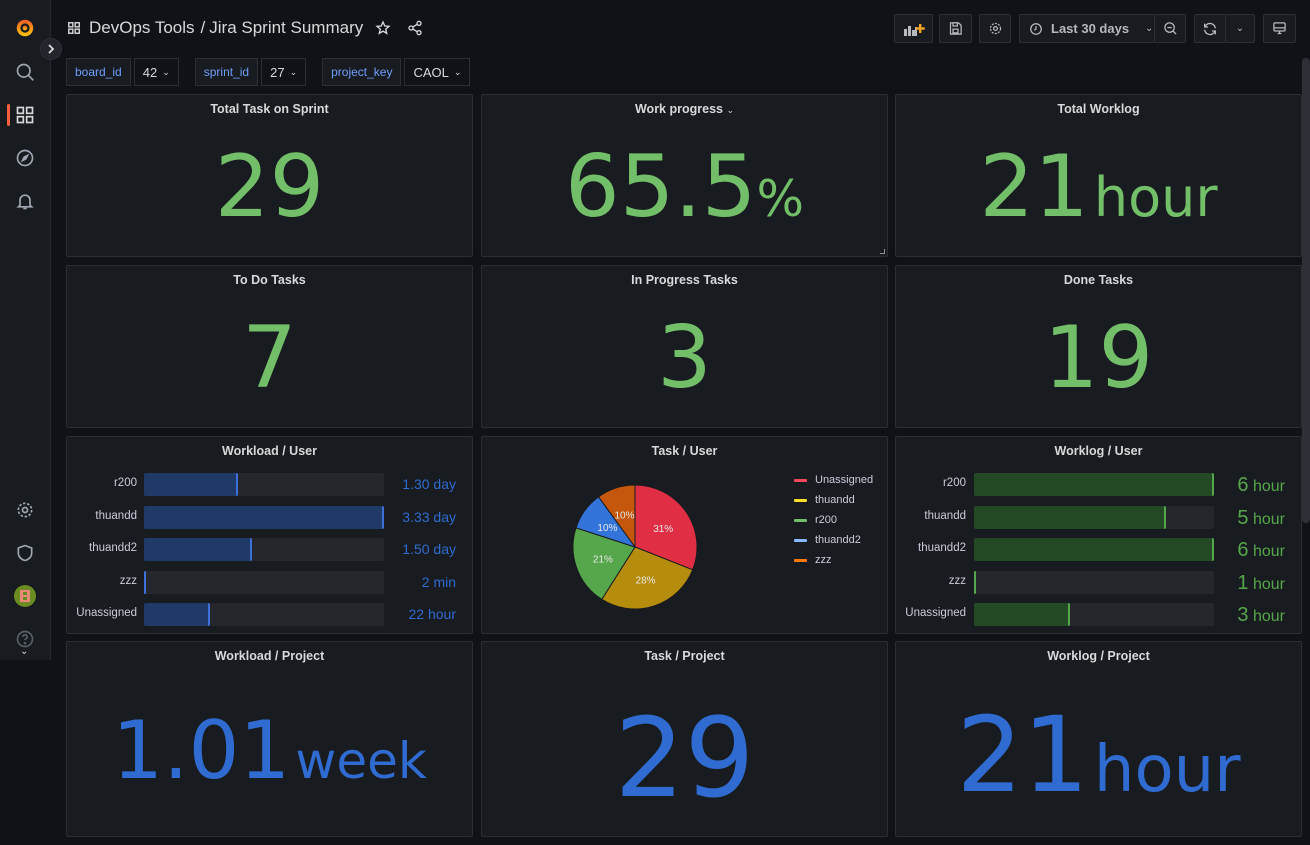  I want to click on bar-row: r200 6 hour, so click(1098, 485).